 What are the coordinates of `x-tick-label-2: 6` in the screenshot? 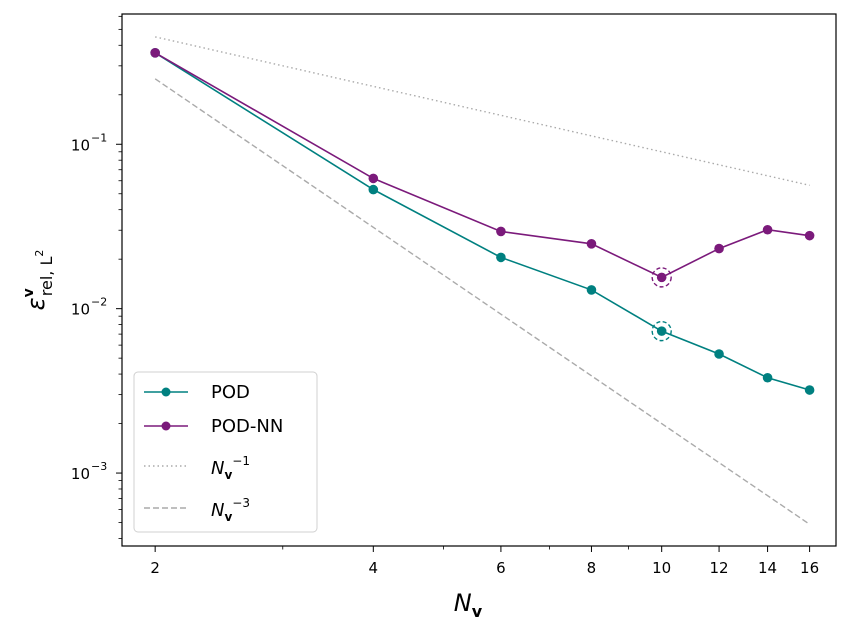 It's located at (501, 568).